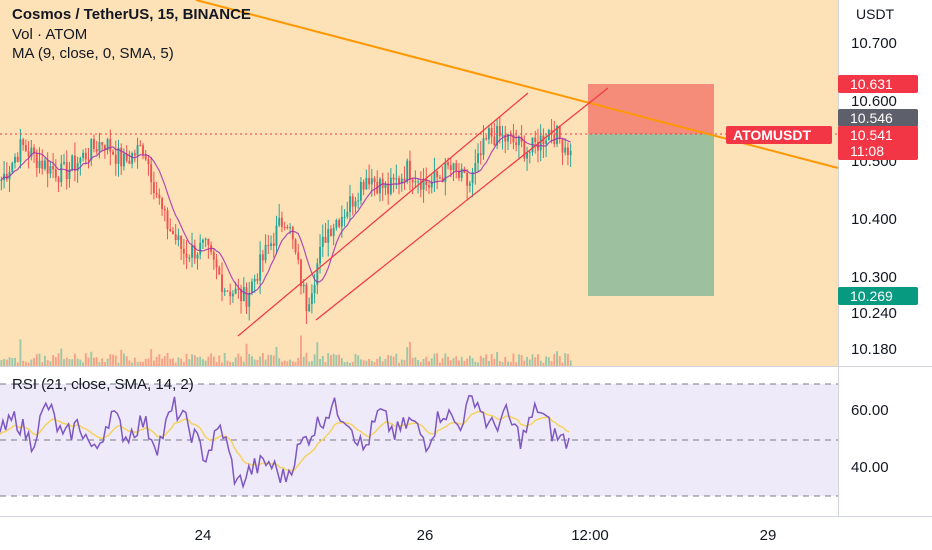  What do you see at coordinates (651, 109) in the screenshot?
I see `stop-loss-zone` at bounding box center [651, 109].